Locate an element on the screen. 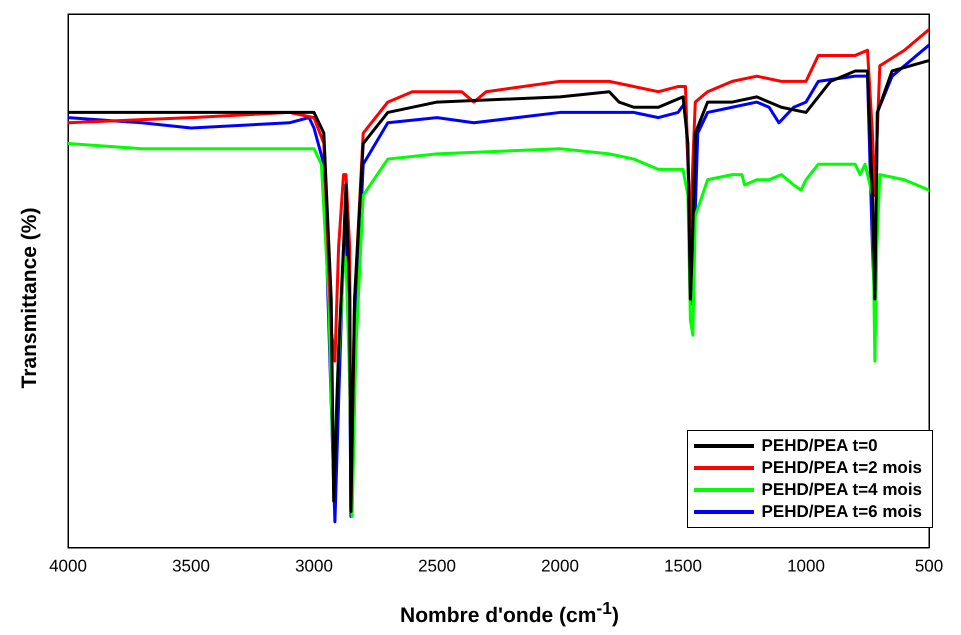 The height and width of the screenshot is (635, 961). x-axis-title: Nombre d'onde (cm$^{-1}$) is located at coordinates (509, 613).